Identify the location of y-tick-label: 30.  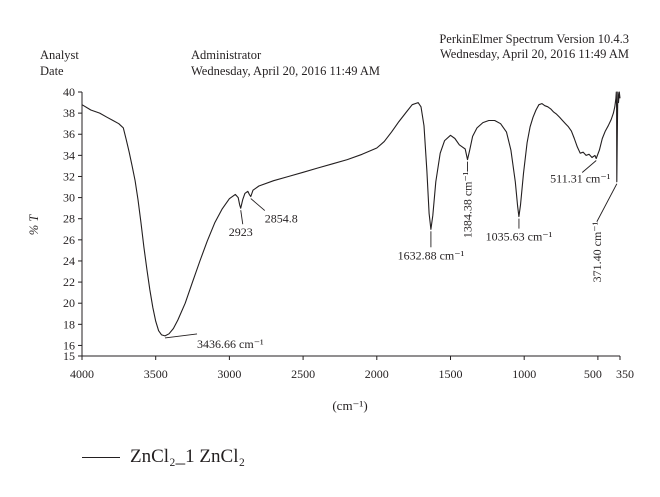
(69, 198).